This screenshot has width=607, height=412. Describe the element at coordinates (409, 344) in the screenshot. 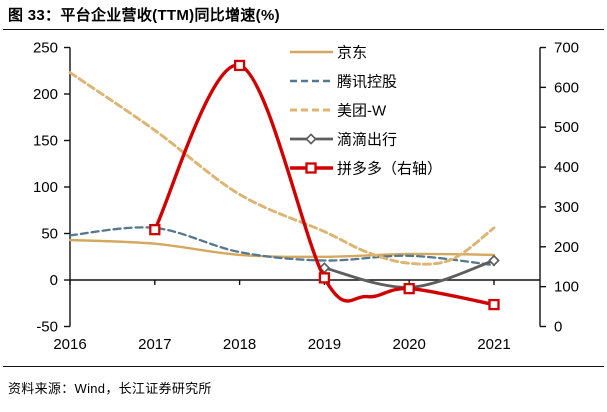

I see `x-axis-tick-label: 2020` at that location.